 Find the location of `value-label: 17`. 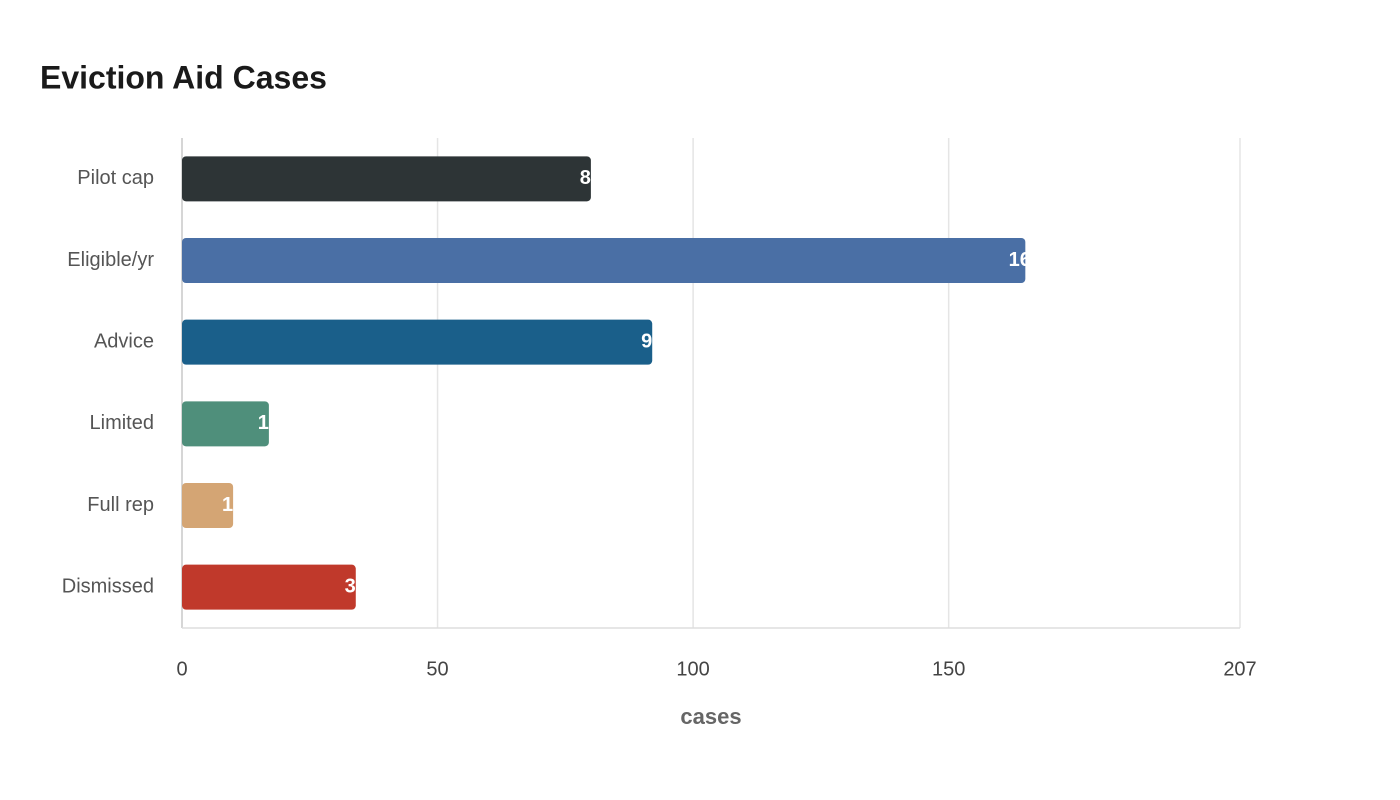

value-label: 17 is located at coordinates (269, 423).